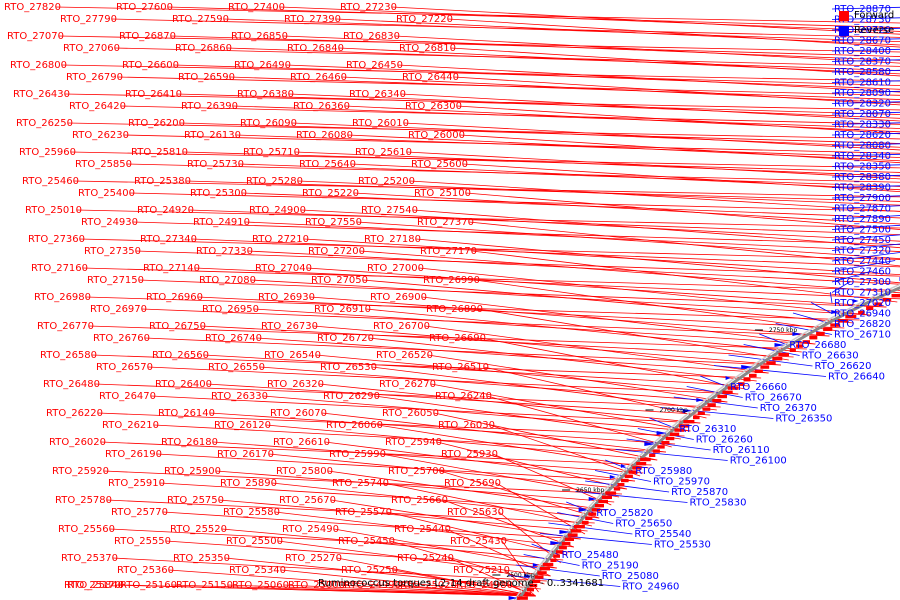  Describe the element at coordinates (862, 167) in the screenshot. I see `reverse-gene-label: RTO_28350` at that location.